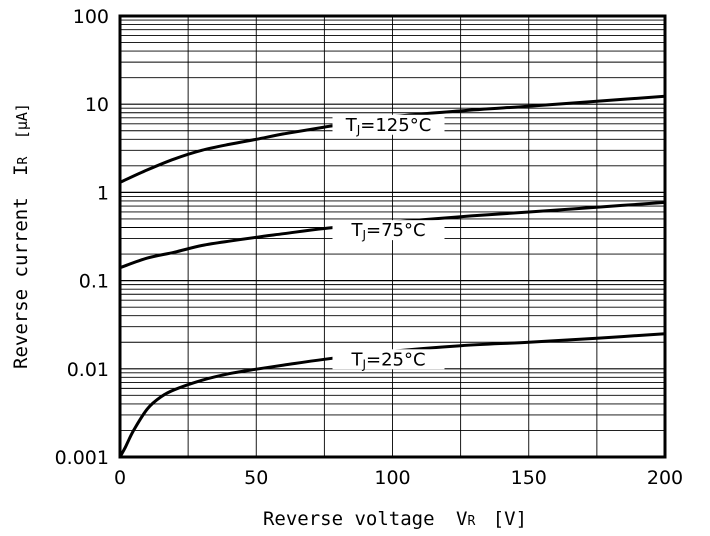  I want to click on y-tick-label: 10, so click(97, 105).